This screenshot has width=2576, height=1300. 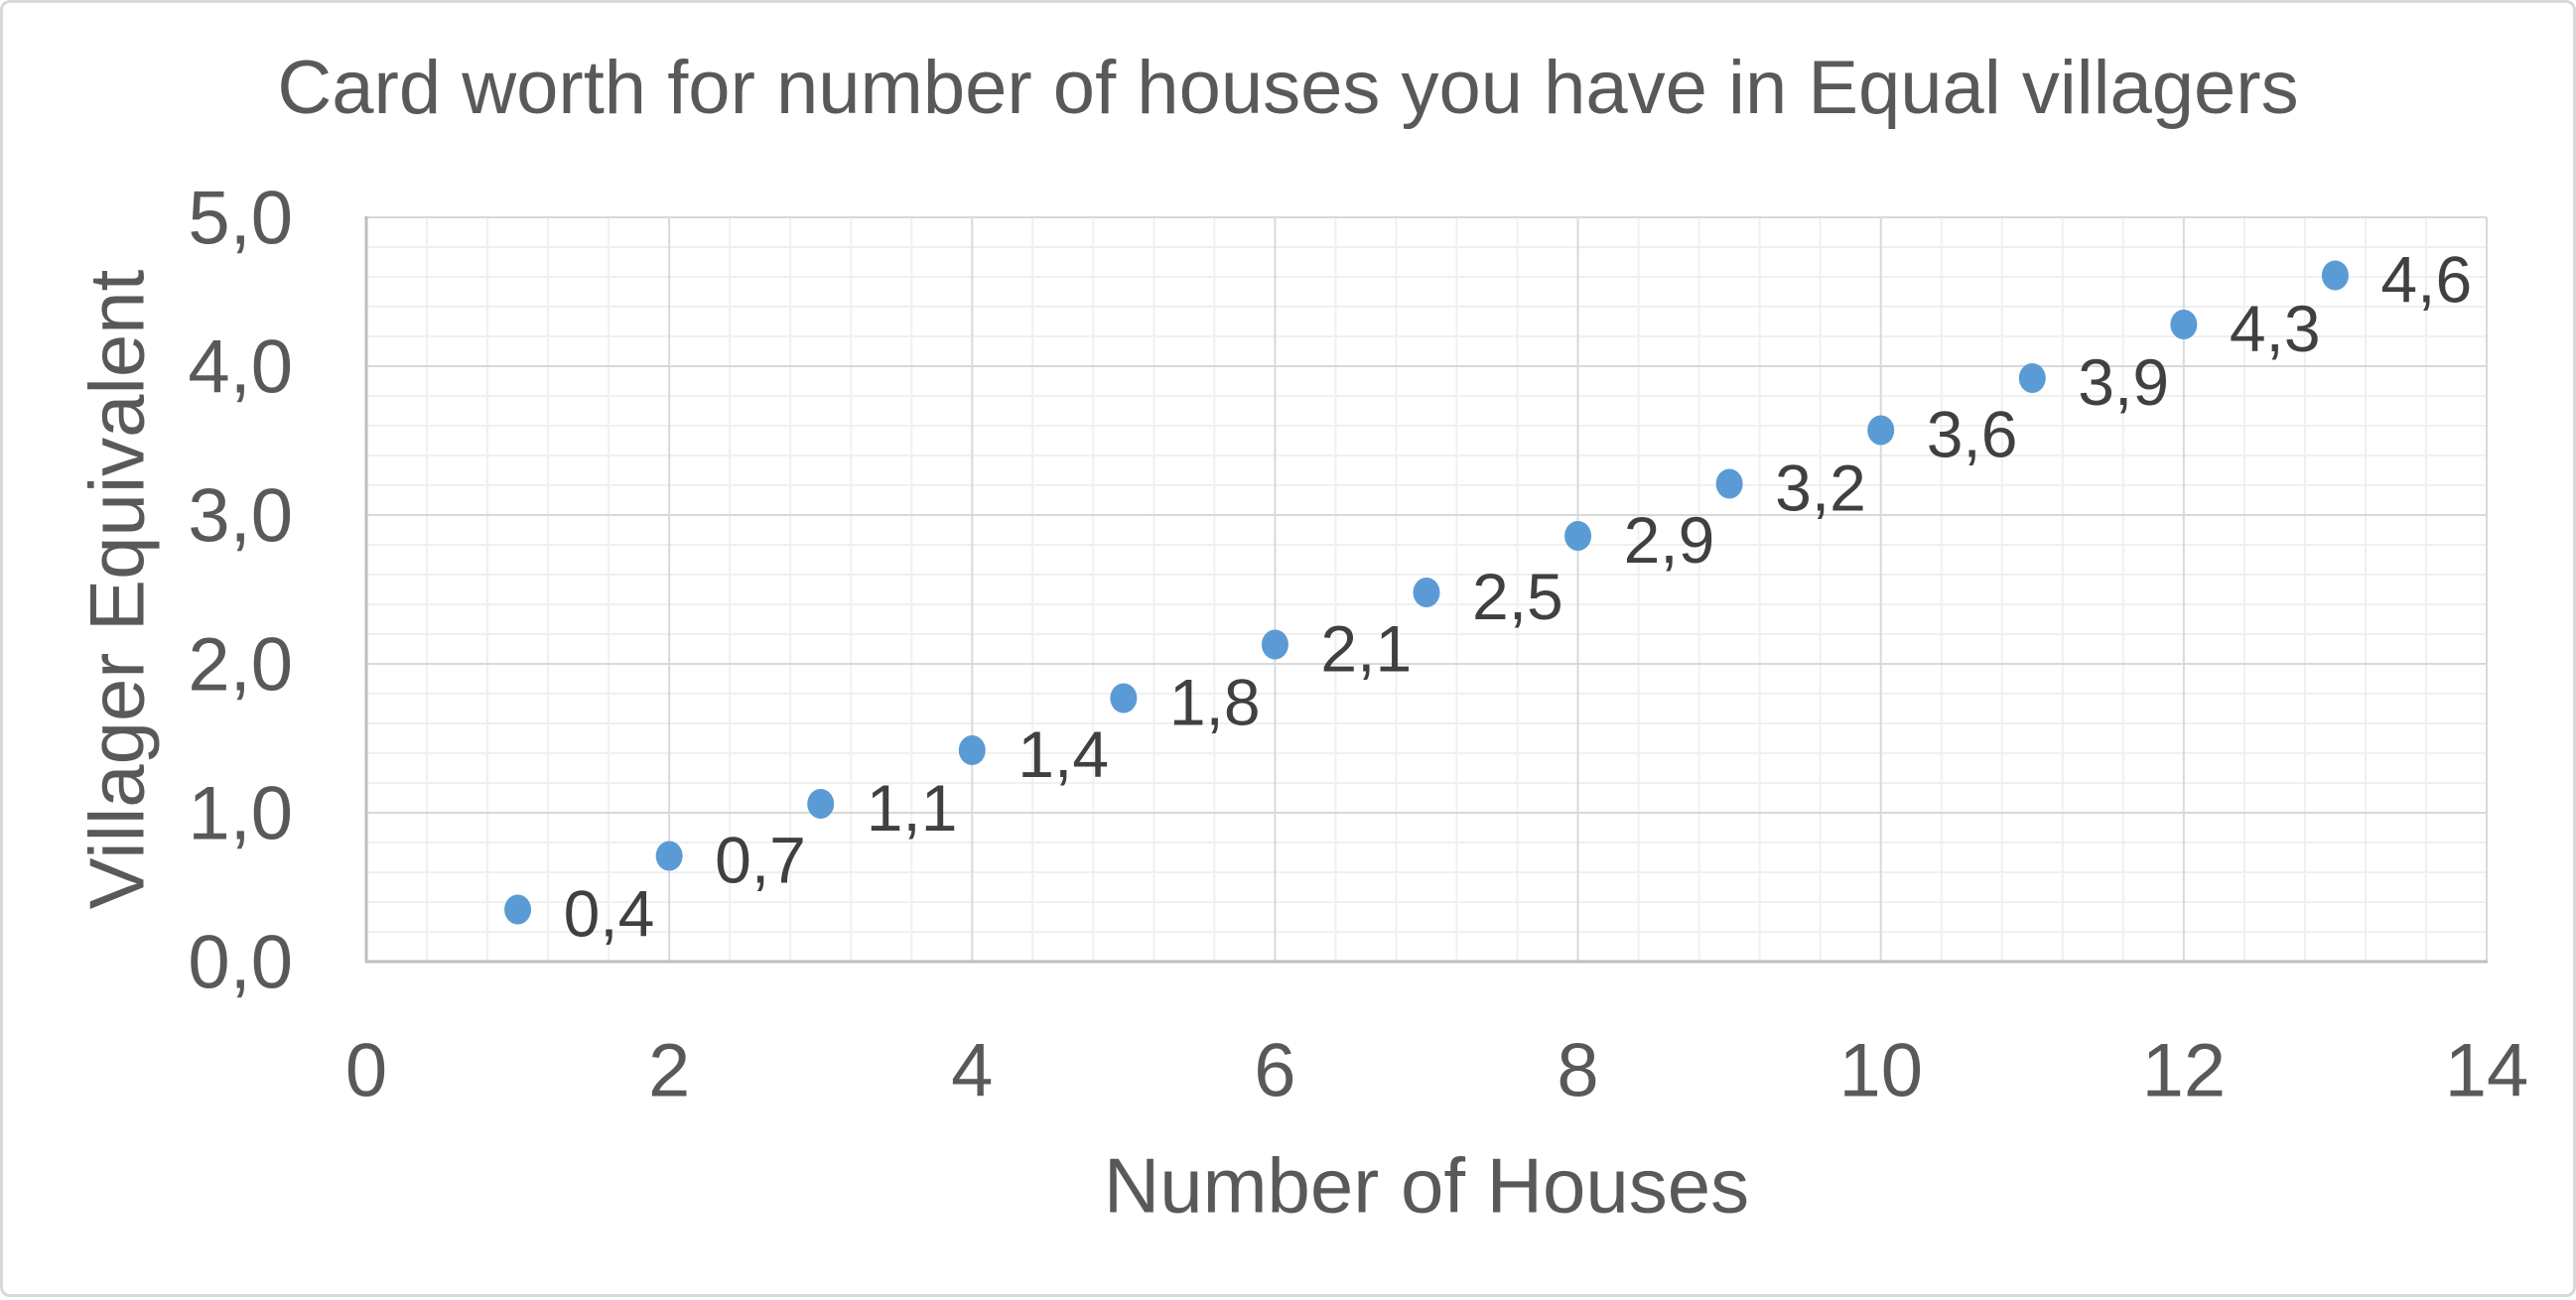 I want to click on y-tick-labels: 0,0 1,0 2,0 3,0 4,0 5,0, so click(x=240, y=591).